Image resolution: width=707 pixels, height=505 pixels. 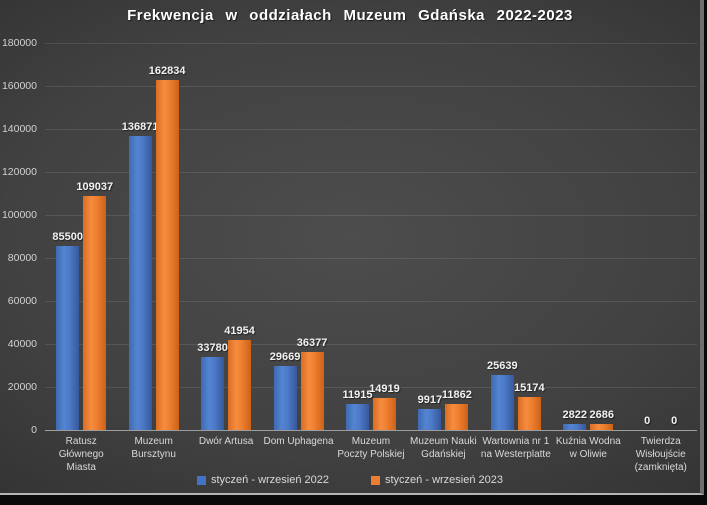 What do you see at coordinates (588, 236) in the screenshot?
I see `category-group: 2822 2686` at bounding box center [588, 236].